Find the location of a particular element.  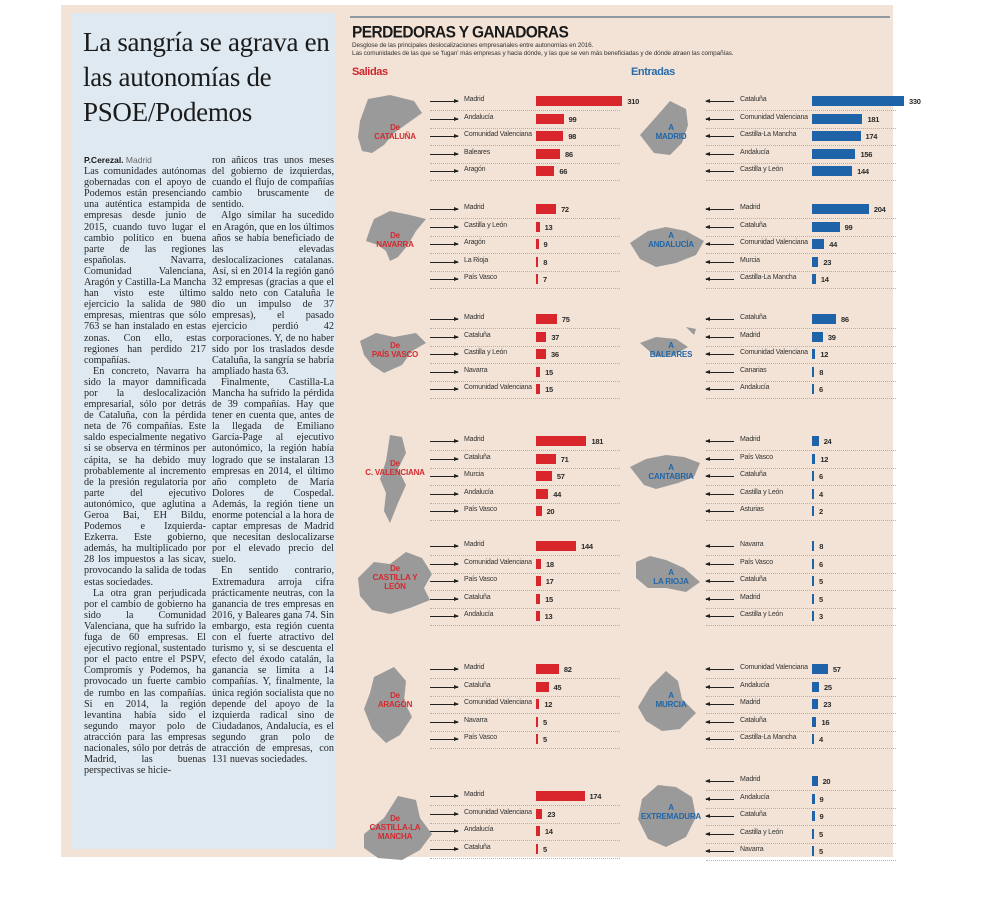

region-map: De ARAGÓN is located at coordinates (395, 716).